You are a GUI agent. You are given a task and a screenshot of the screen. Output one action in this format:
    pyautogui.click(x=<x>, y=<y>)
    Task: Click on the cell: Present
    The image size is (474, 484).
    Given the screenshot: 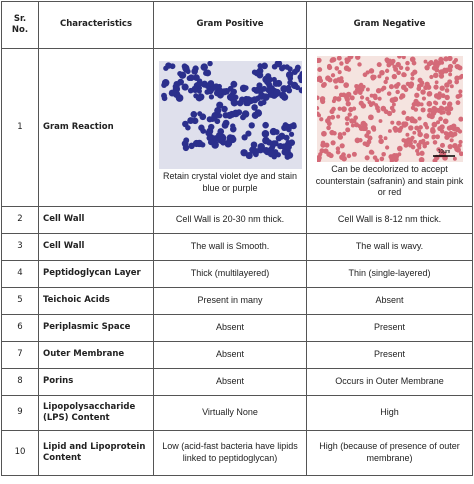 What is the action you would take?
    pyautogui.click(x=389, y=355)
    